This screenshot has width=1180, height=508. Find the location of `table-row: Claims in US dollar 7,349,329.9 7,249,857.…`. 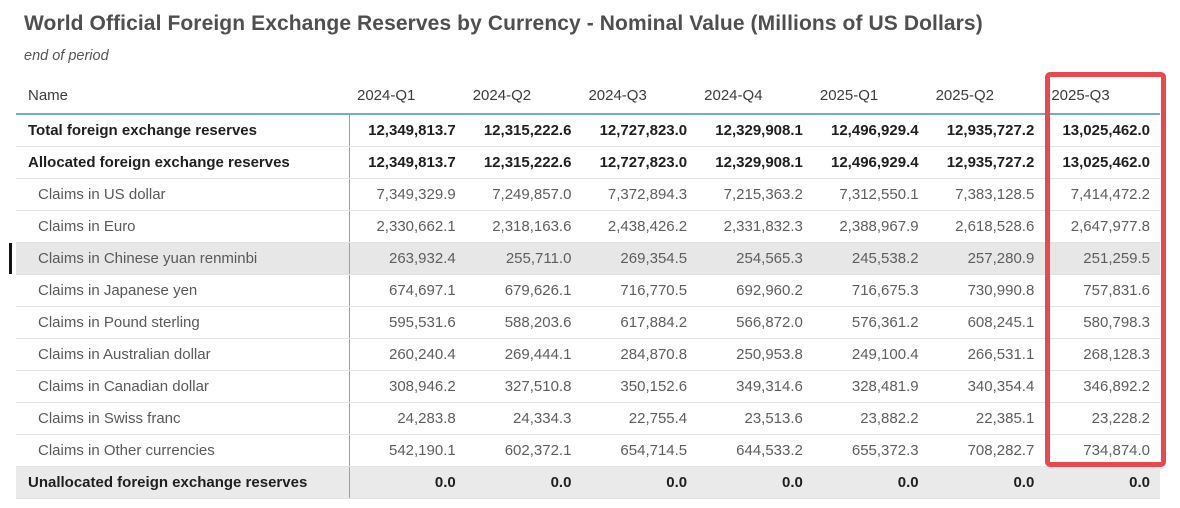

table-row: Claims in US dollar 7,349,329.9 7,249,857.… is located at coordinates (588, 195).